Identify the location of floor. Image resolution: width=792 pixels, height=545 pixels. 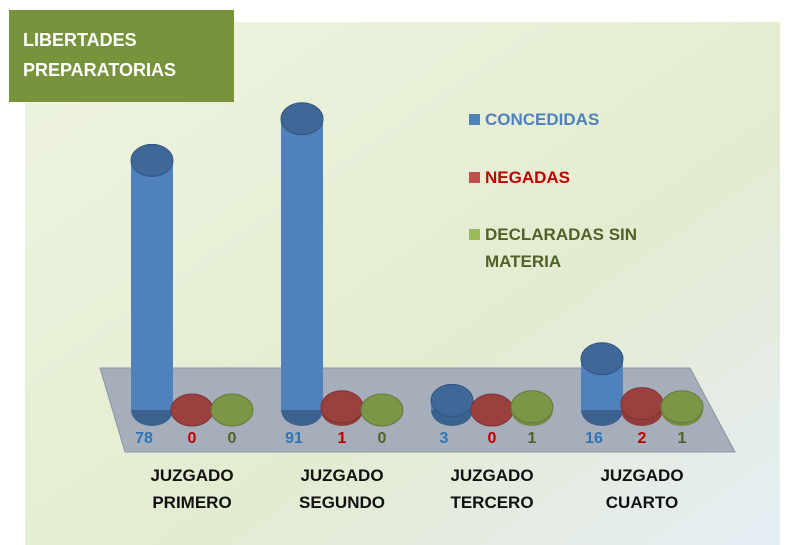
(417, 410).